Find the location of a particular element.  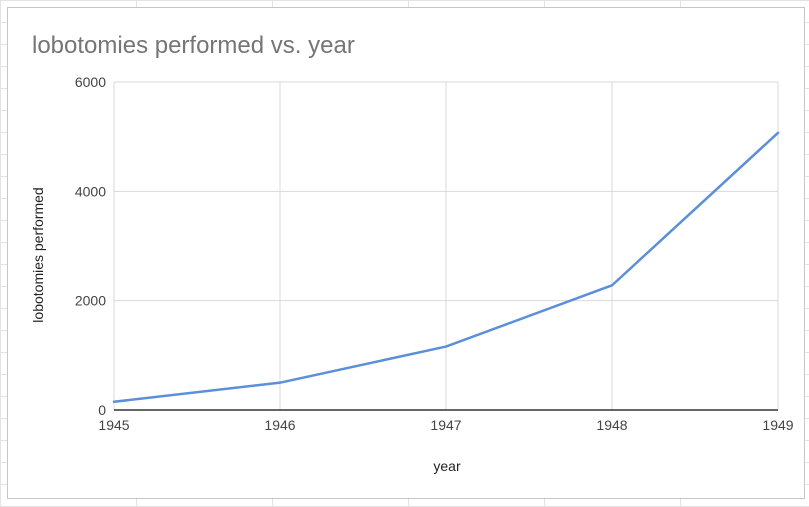

x-tick-label: 1949 is located at coordinates (777, 425).